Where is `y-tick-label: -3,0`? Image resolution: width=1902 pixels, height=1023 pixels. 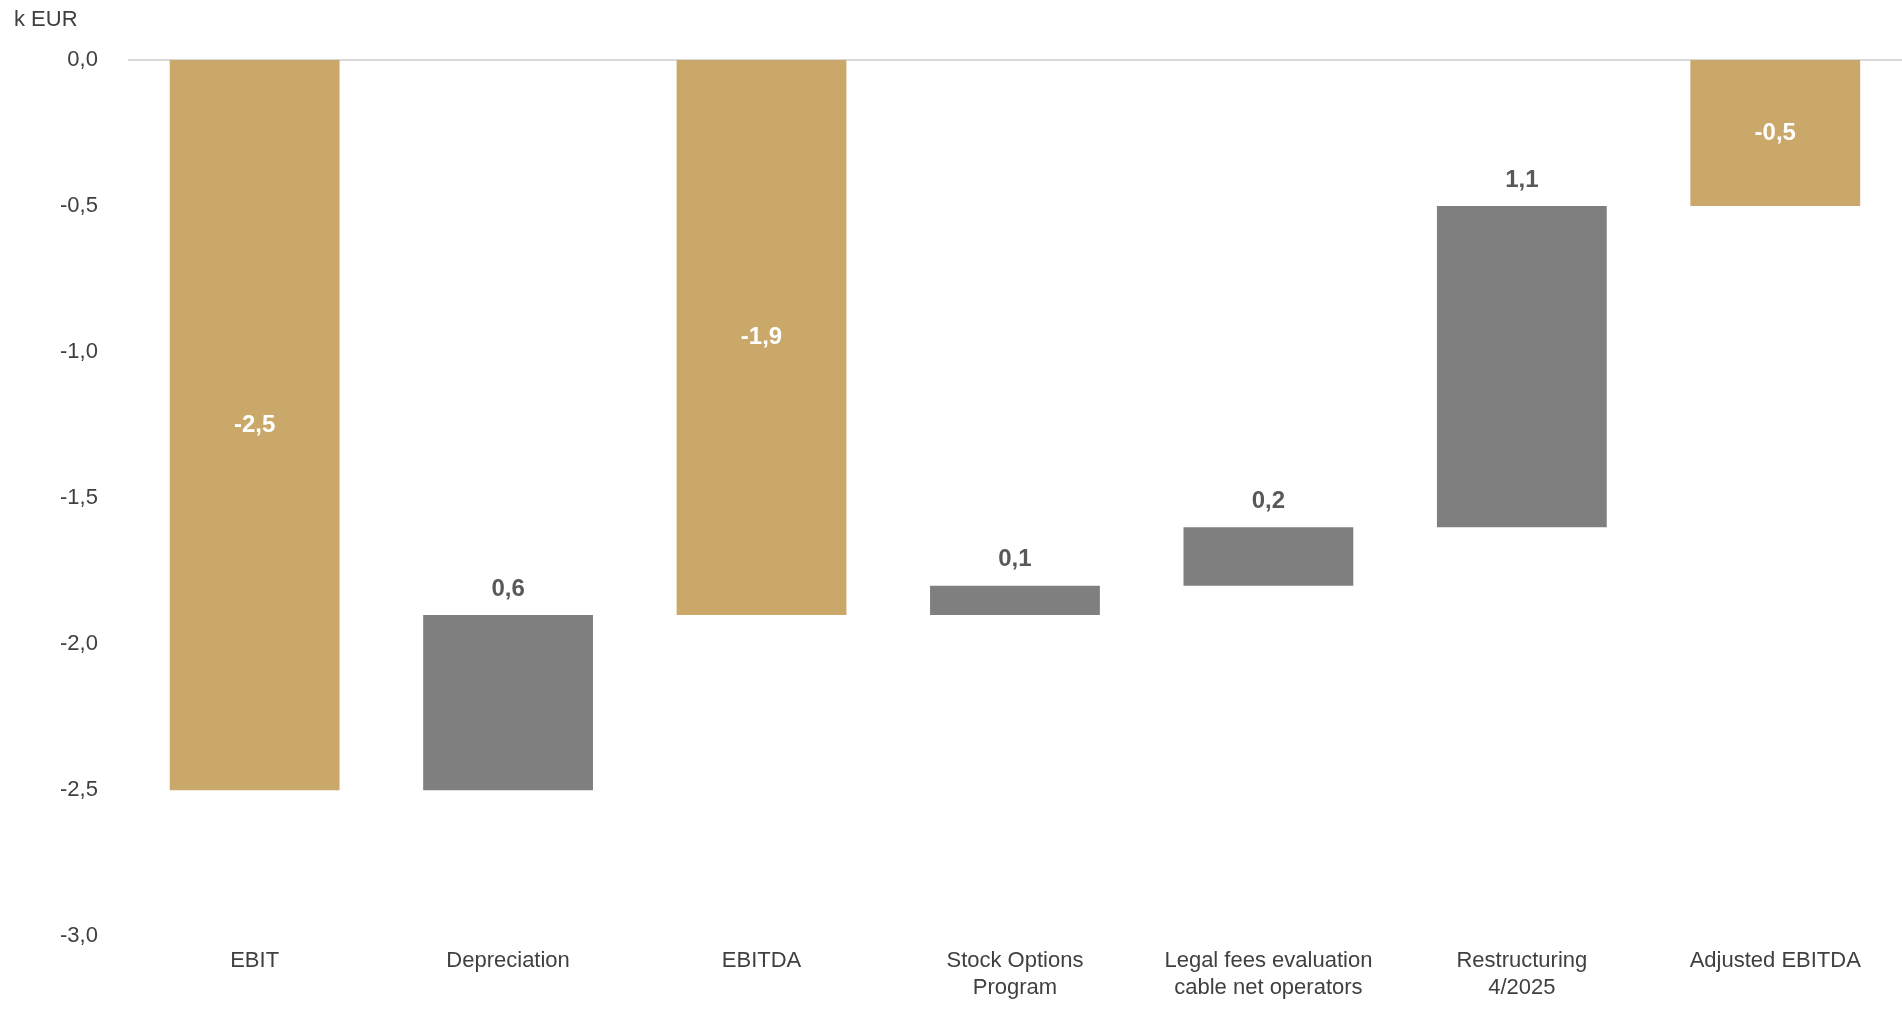 y-tick-label: -3,0 is located at coordinates (78, 935).